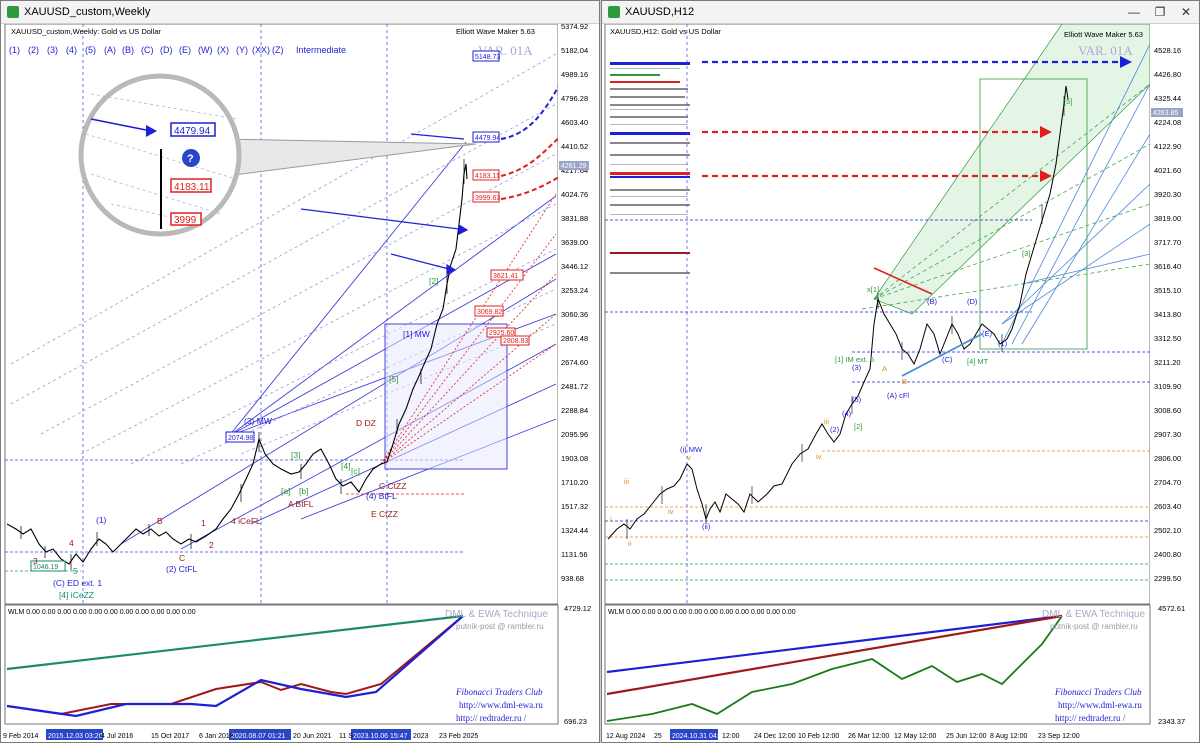 Image resolution: width=1200 pixels, height=743 pixels. What do you see at coordinates (278, 50) in the screenshot?
I see `wave-button: (Z)` at bounding box center [278, 50].